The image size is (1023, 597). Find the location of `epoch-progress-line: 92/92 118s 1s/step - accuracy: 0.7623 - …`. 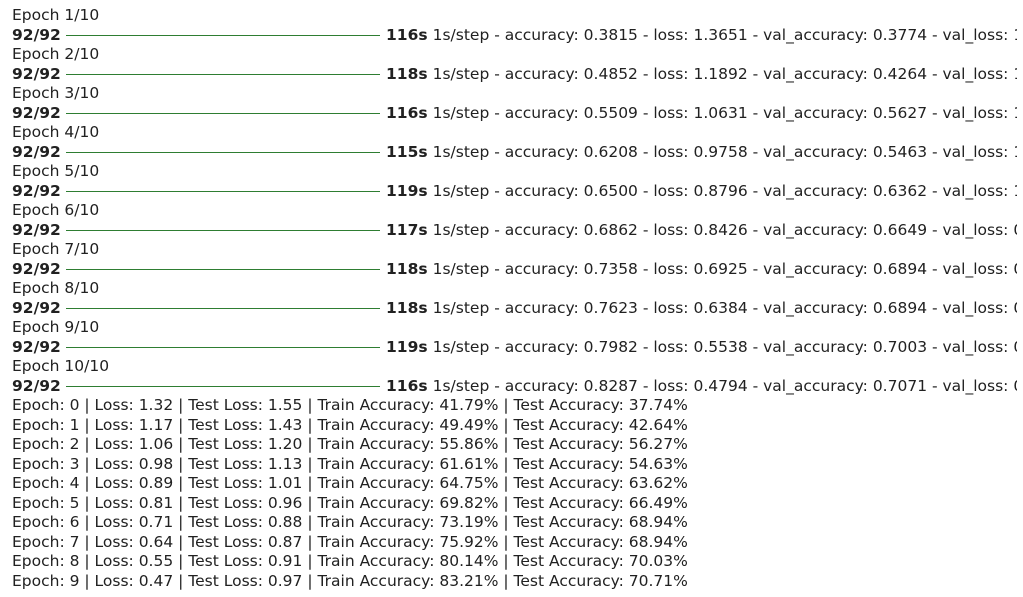

epoch-progress-line: 92/92 118s 1s/step - accuracy: 0.7623 - … is located at coordinates (514, 309).